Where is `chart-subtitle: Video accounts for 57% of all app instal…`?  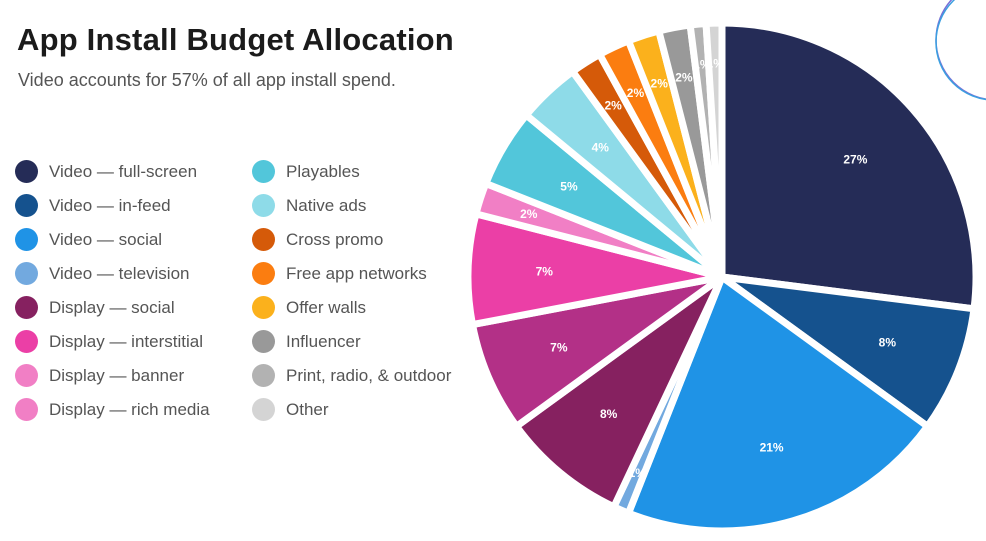
chart-subtitle: Video accounts for 57% of all app instal… is located at coordinates (207, 80).